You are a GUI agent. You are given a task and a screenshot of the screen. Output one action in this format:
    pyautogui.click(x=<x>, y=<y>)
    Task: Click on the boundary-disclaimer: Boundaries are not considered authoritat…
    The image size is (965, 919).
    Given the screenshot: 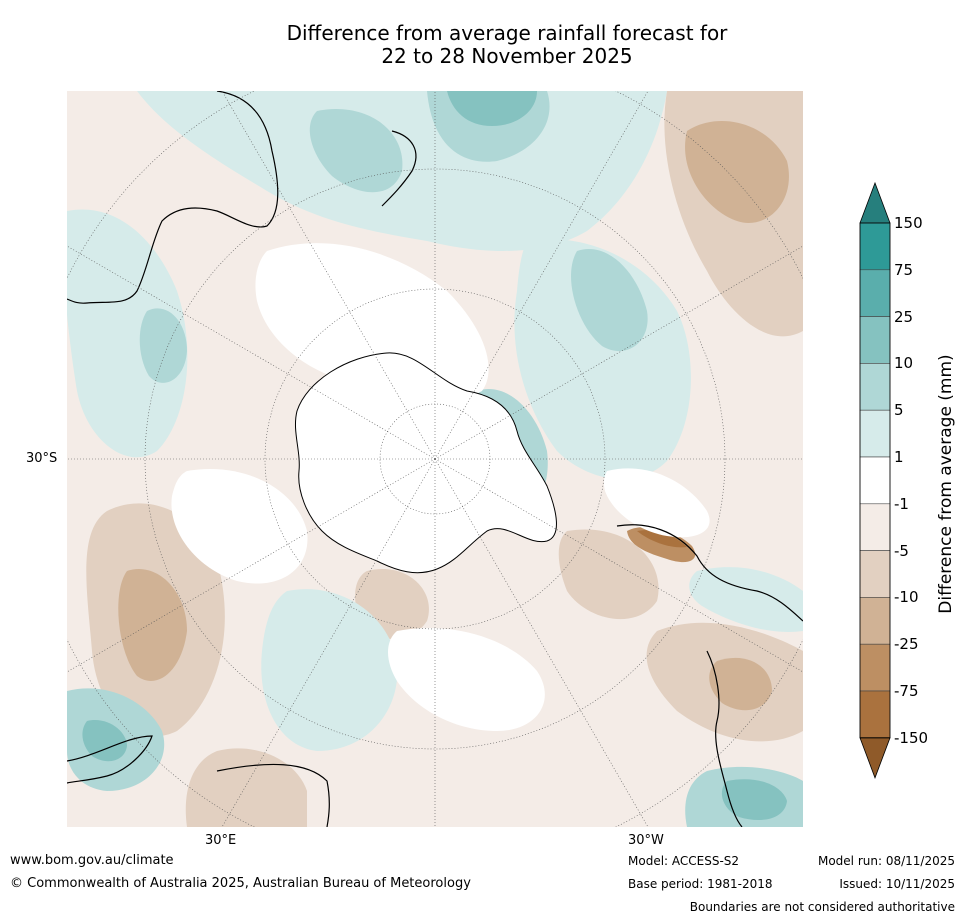 What is the action you would take?
    pyautogui.click(x=822, y=907)
    